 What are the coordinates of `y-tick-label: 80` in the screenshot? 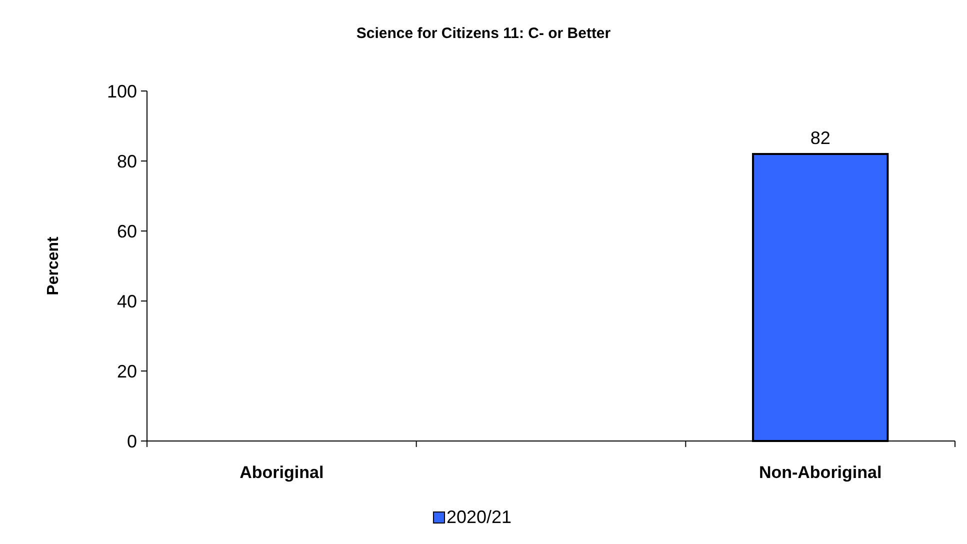 It's located at (126, 161).